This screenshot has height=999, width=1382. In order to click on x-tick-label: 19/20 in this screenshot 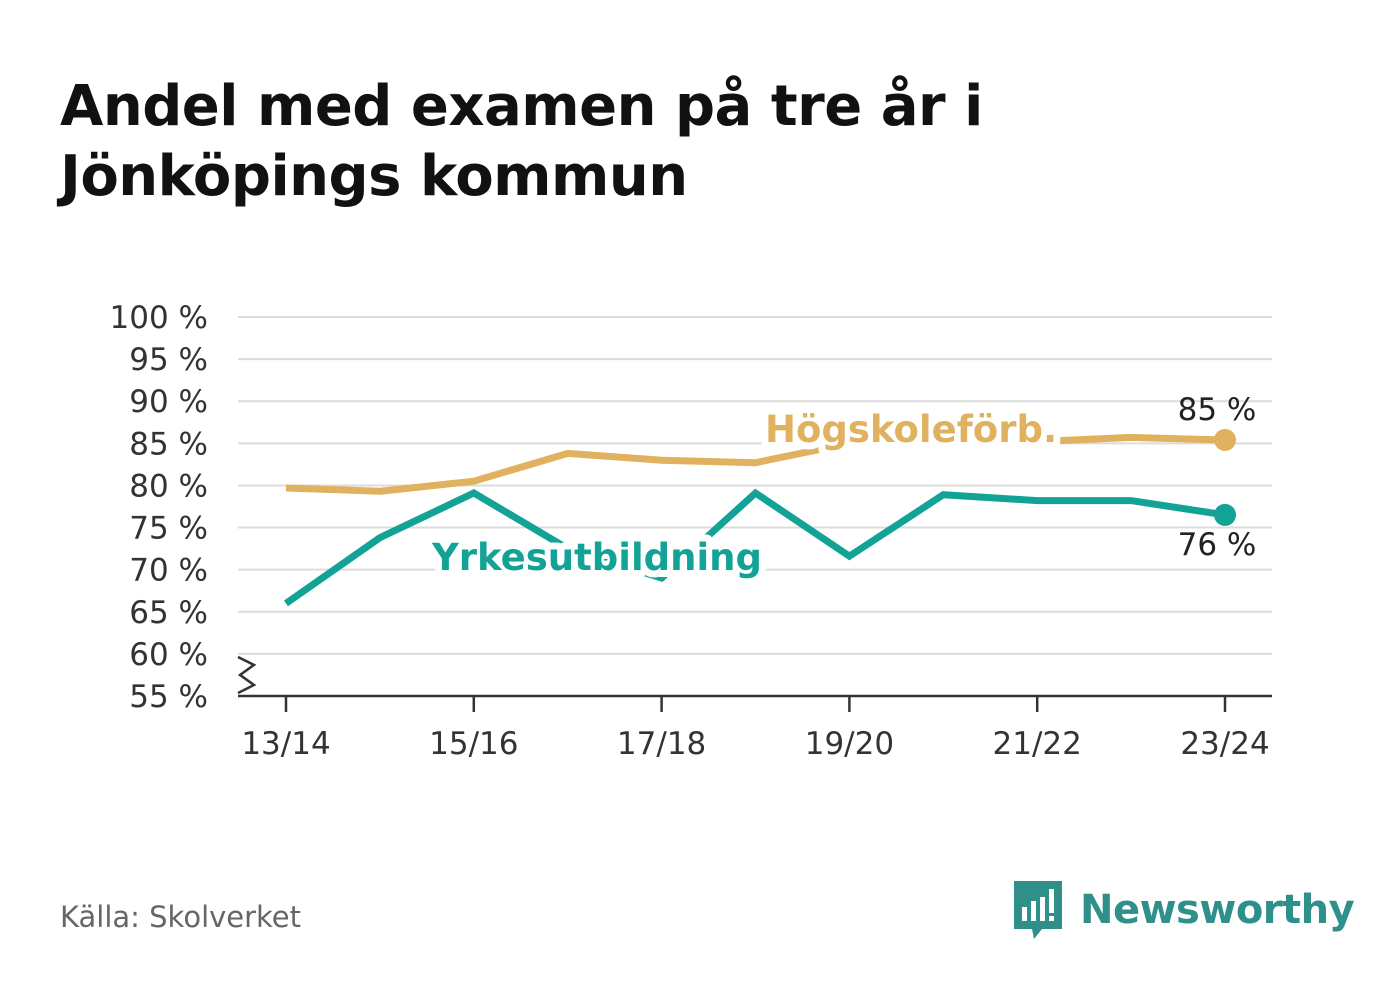, I will do `click(849, 744)`.